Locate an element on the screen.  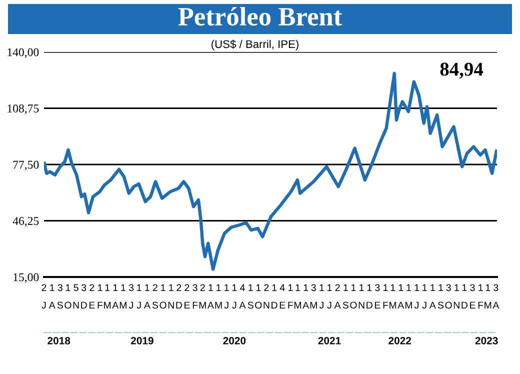
x-tick-label: 2 A is located at coordinates (337, 296).